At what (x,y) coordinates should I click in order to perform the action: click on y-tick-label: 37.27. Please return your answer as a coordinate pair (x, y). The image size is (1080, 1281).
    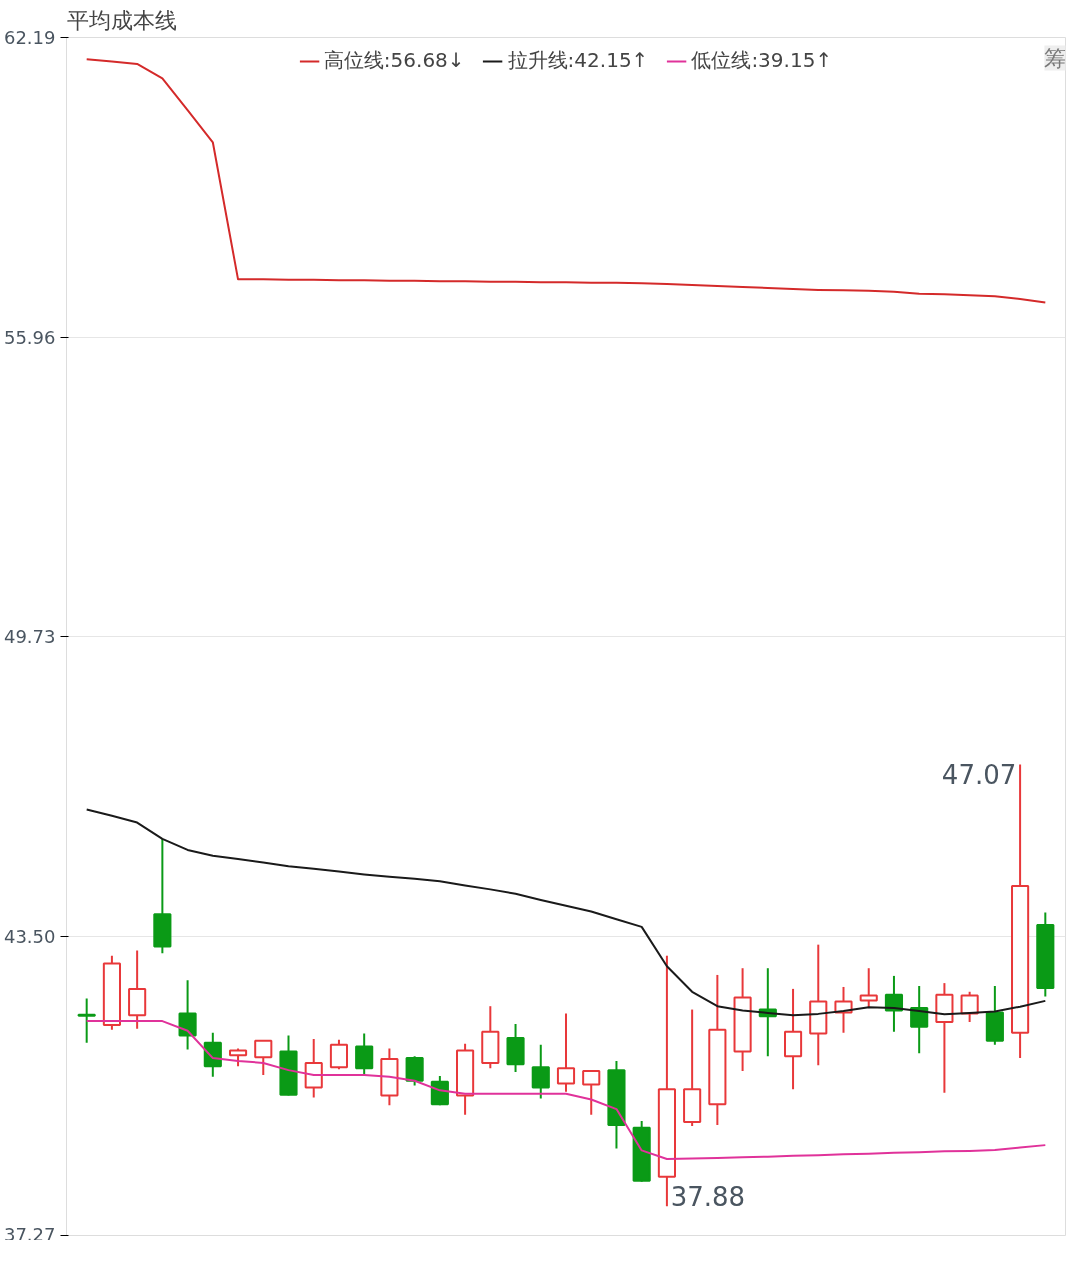
    Looking at the image, I should click on (29, 1234).